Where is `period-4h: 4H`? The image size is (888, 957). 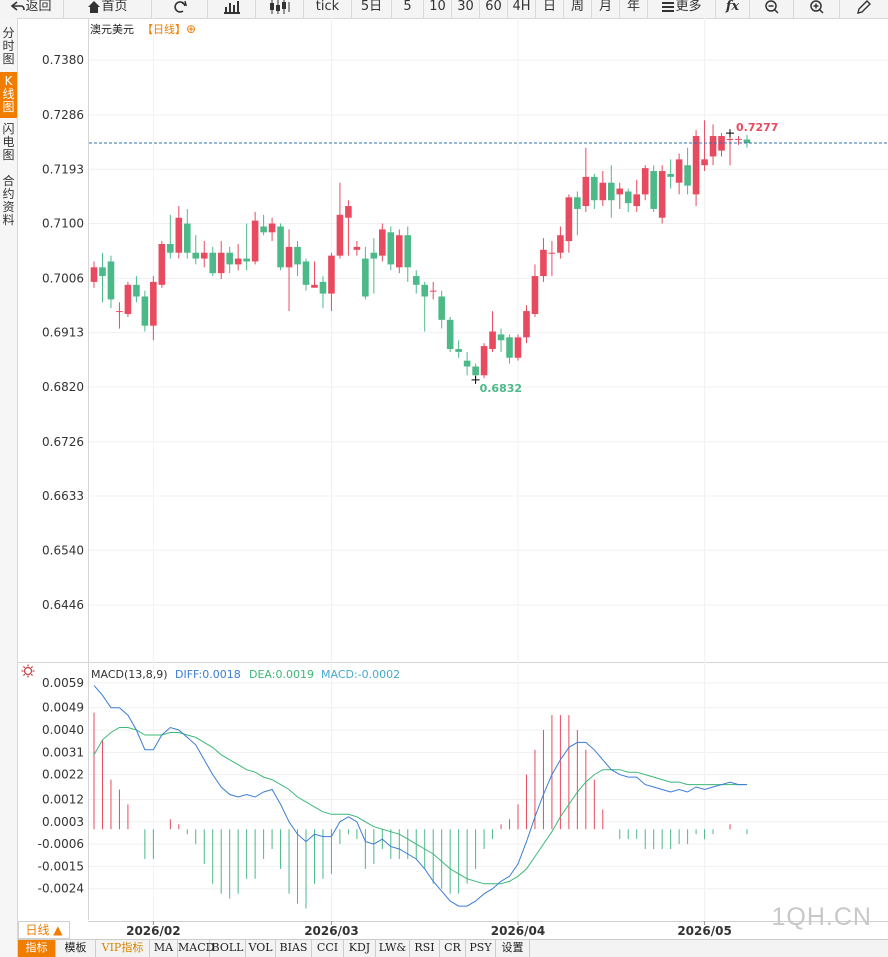
period-4h: 4H is located at coordinates (522, 9).